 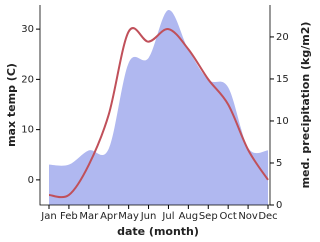 I want to click on y2-tick-label: 20, so click(x=282, y=37).